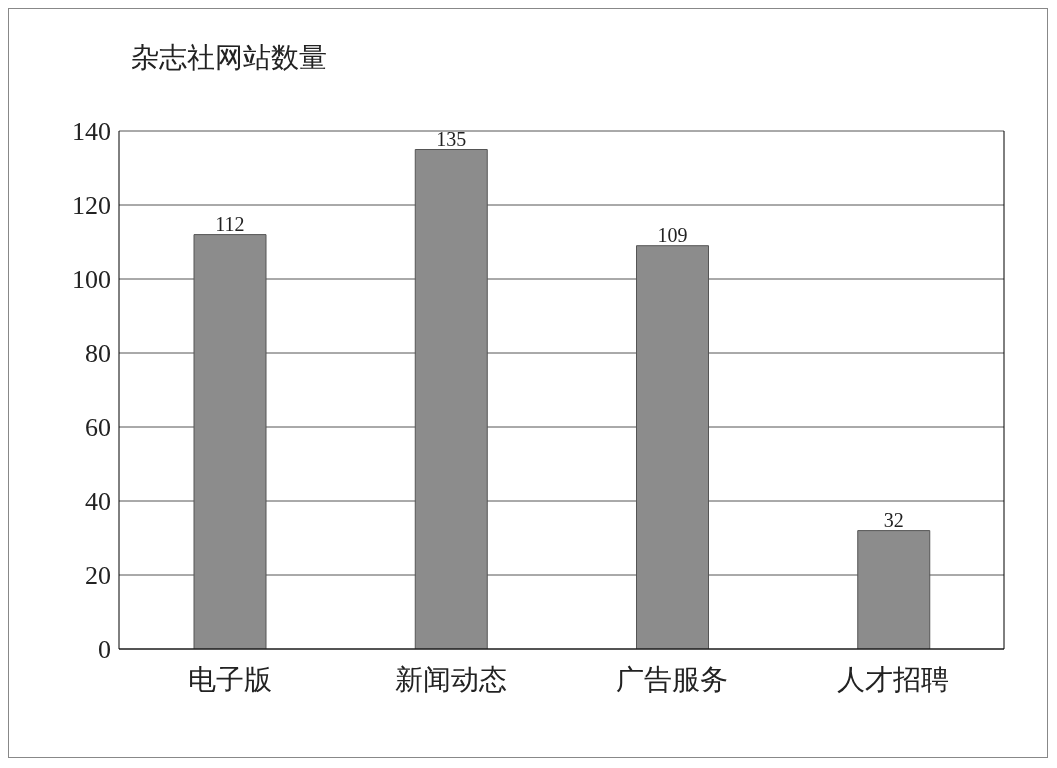 Image resolution: width=1057 pixels, height=768 pixels. What do you see at coordinates (98, 428) in the screenshot?
I see `y-tick-label: 60` at bounding box center [98, 428].